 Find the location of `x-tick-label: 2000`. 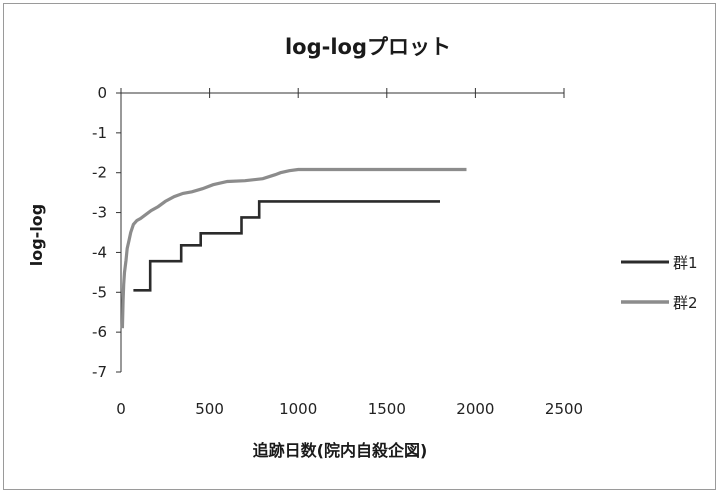

x-tick-label: 2000 is located at coordinates (475, 409).